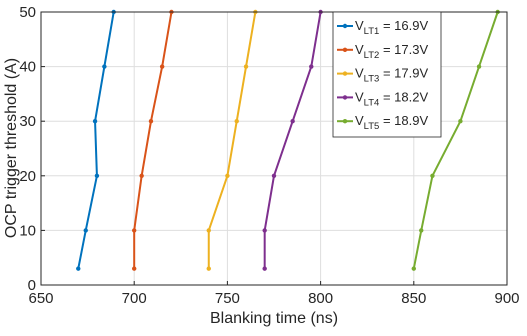  What do you see at coordinates (27, 67) in the screenshot?
I see `y-tick-label: 40` at bounding box center [27, 67].